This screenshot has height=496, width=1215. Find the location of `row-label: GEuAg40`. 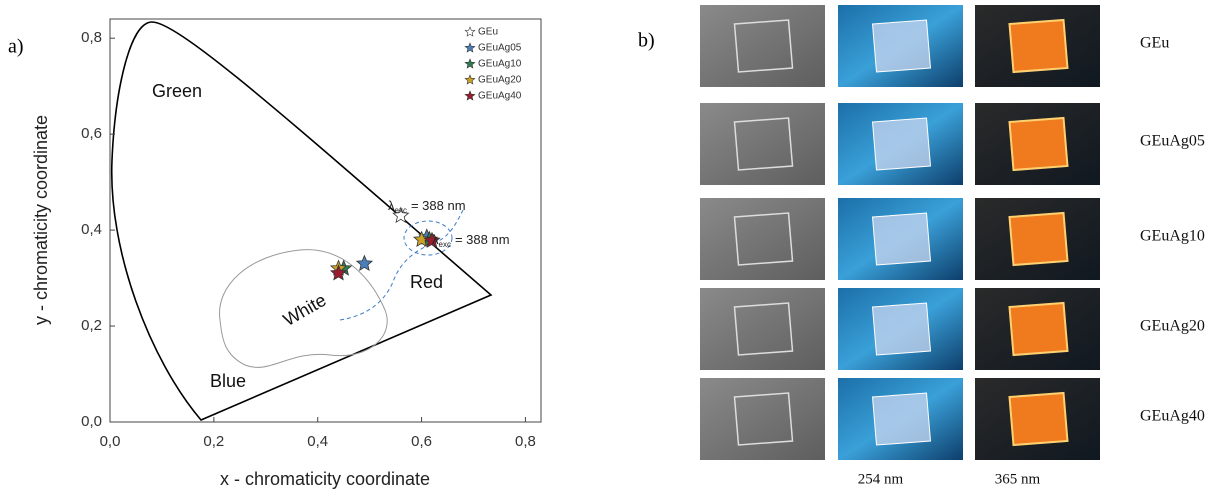

row-label: GEuAg40 is located at coordinates (1172, 416).